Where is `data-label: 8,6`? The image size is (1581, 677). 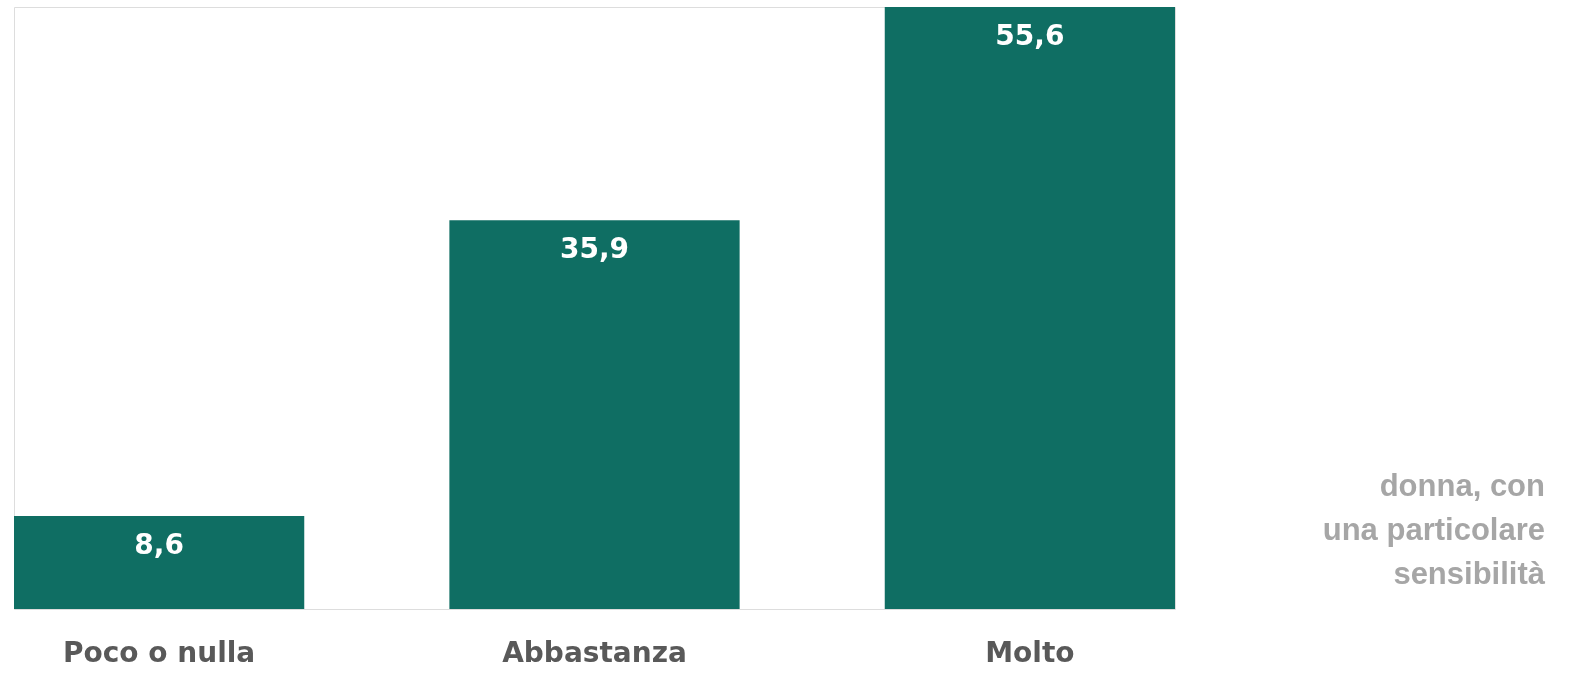
data-label: 8,6 is located at coordinates (159, 544).